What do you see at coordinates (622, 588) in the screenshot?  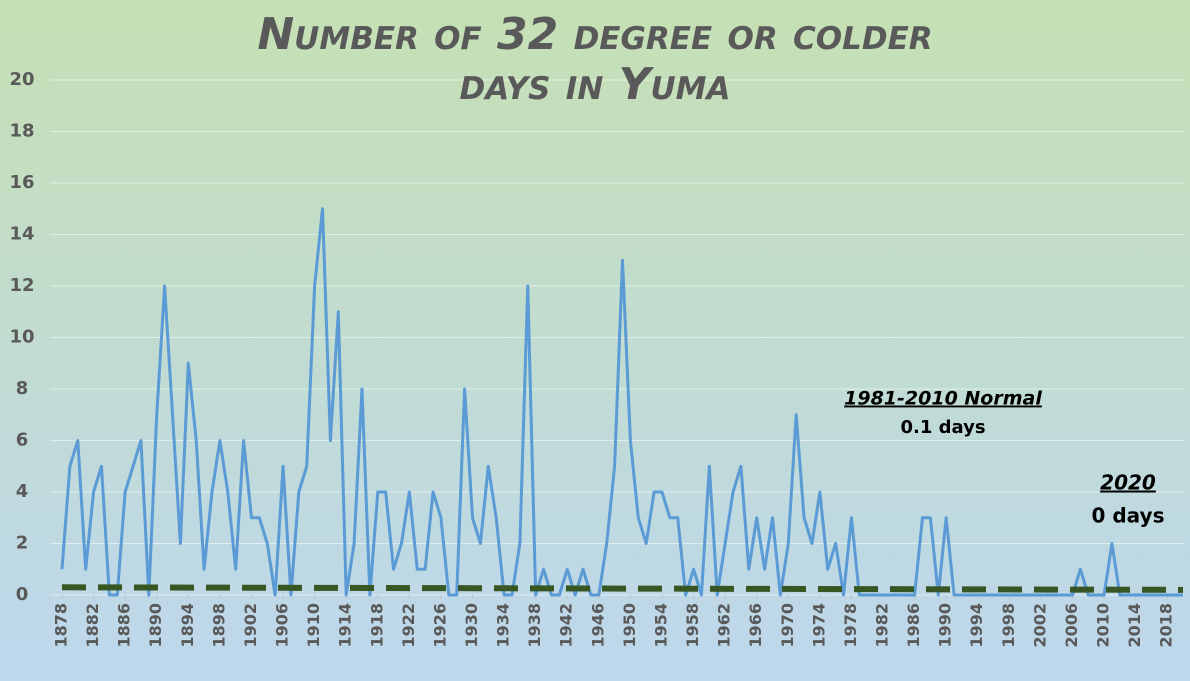 I see `trend-line` at bounding box center [622, 588].